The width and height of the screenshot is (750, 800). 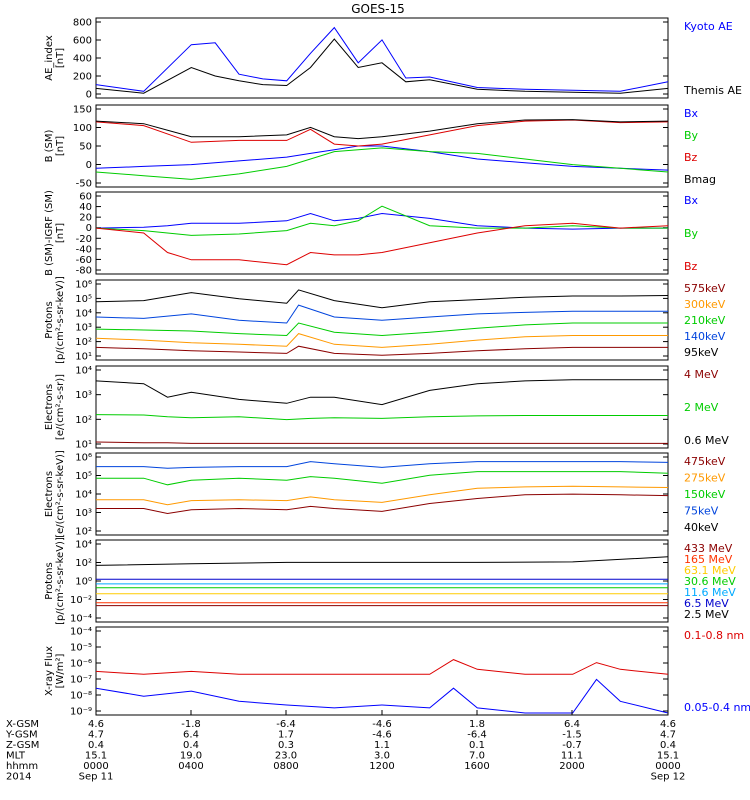 What do you see at coordinates (710, 581) in the screenshot?
I see `legend-entry: 30.6 MeV` at bounding box center [710, 581].